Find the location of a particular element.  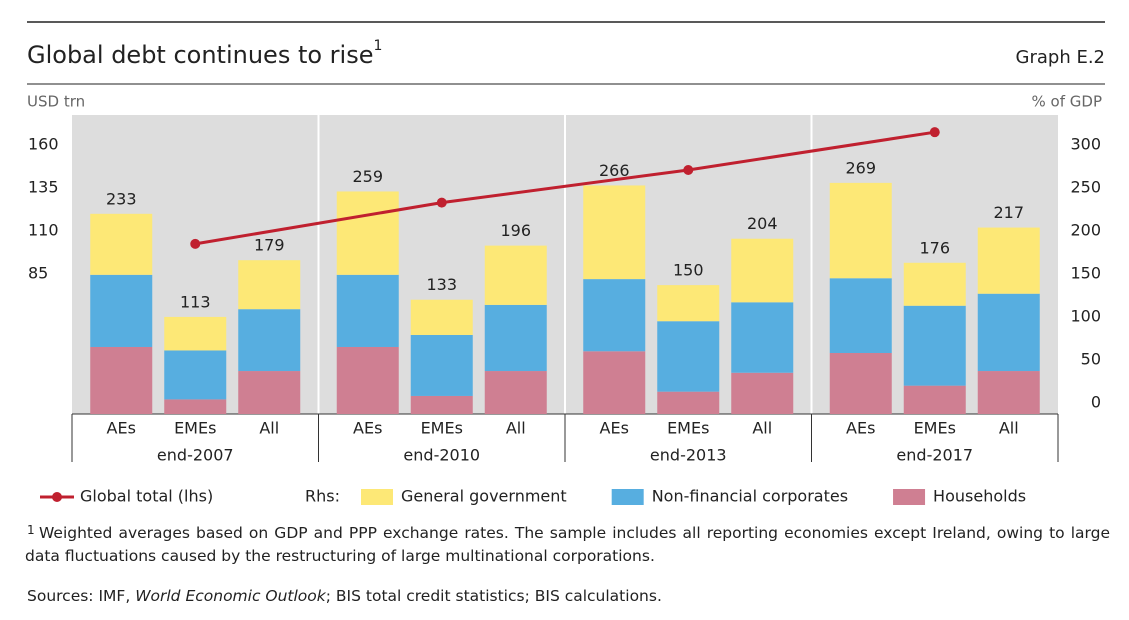

graph-label: Graph E.2 is located at coordinates (1060, 57).